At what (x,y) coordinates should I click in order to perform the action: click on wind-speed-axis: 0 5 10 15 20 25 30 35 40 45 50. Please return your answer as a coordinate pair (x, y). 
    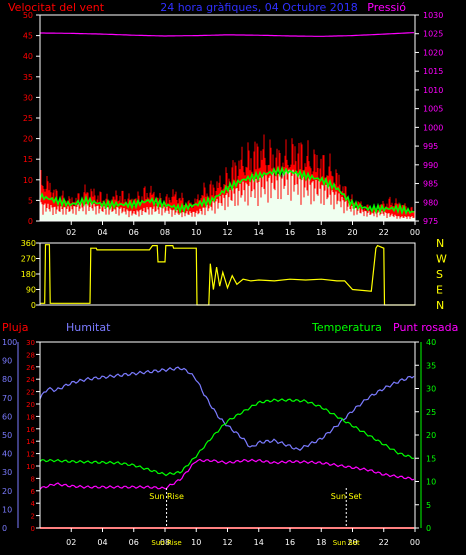
    Looking at the image, I should click on (31, 118).